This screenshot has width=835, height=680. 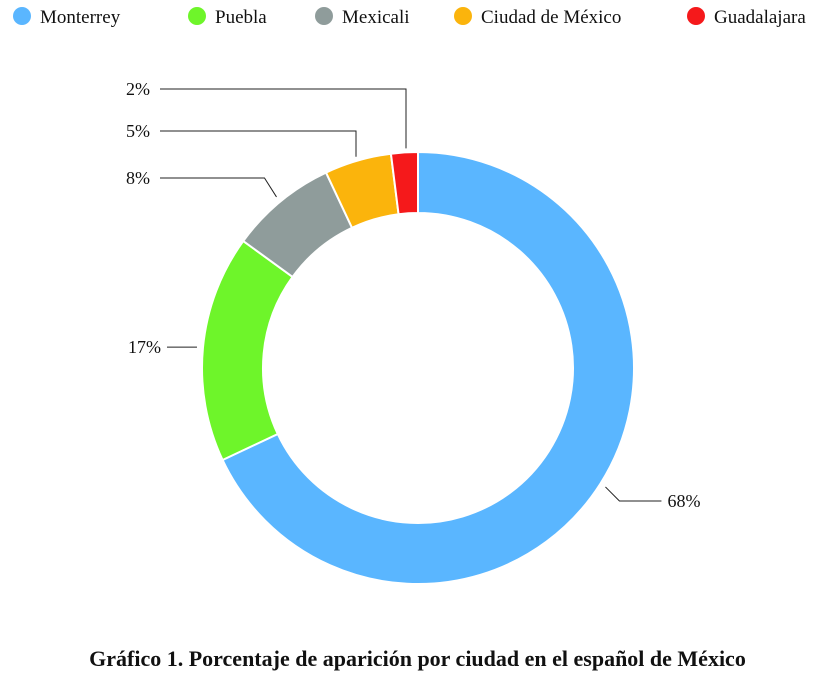 What do you see at coordinates (683, 501) in the screenshot?
I see `data-label-monterrey: 68%` at bounding box center [683, 501].